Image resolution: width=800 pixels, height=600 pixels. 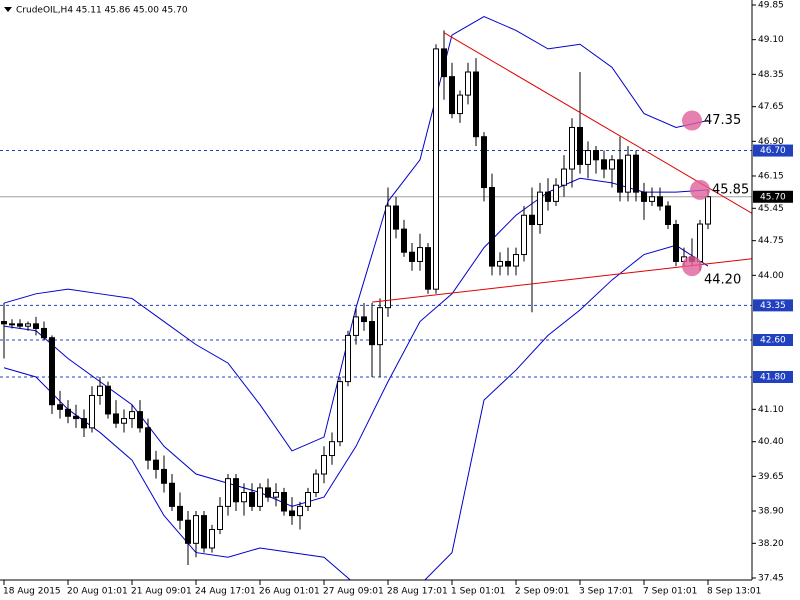 What do you see at coordinates (670, 592) in the screenshot?
I see `x-tick-label: 7 Sep 01:01` at bounding box center [670, 592].